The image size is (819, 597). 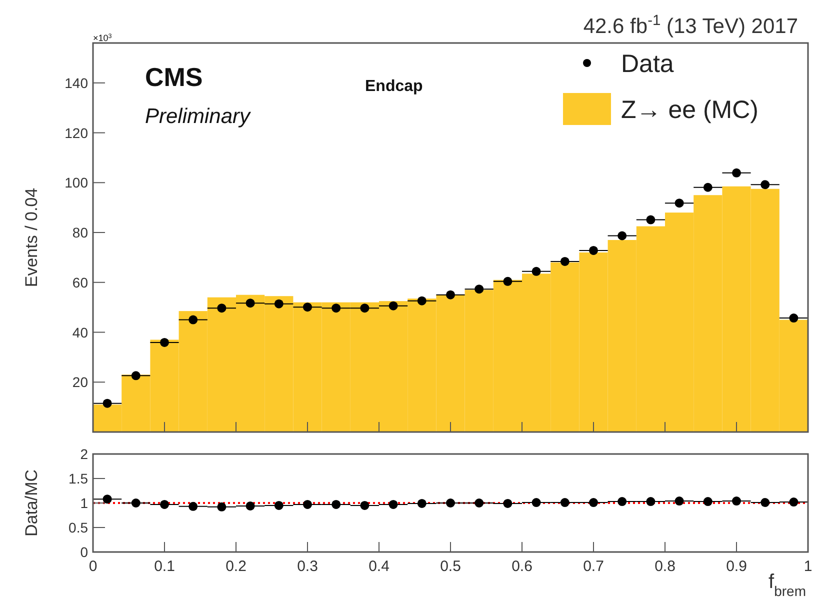 What do you see at coordinates (164, 566) in the screenshot?
I see `x-tick-label: 0.1` at bounding box center [164, 566].